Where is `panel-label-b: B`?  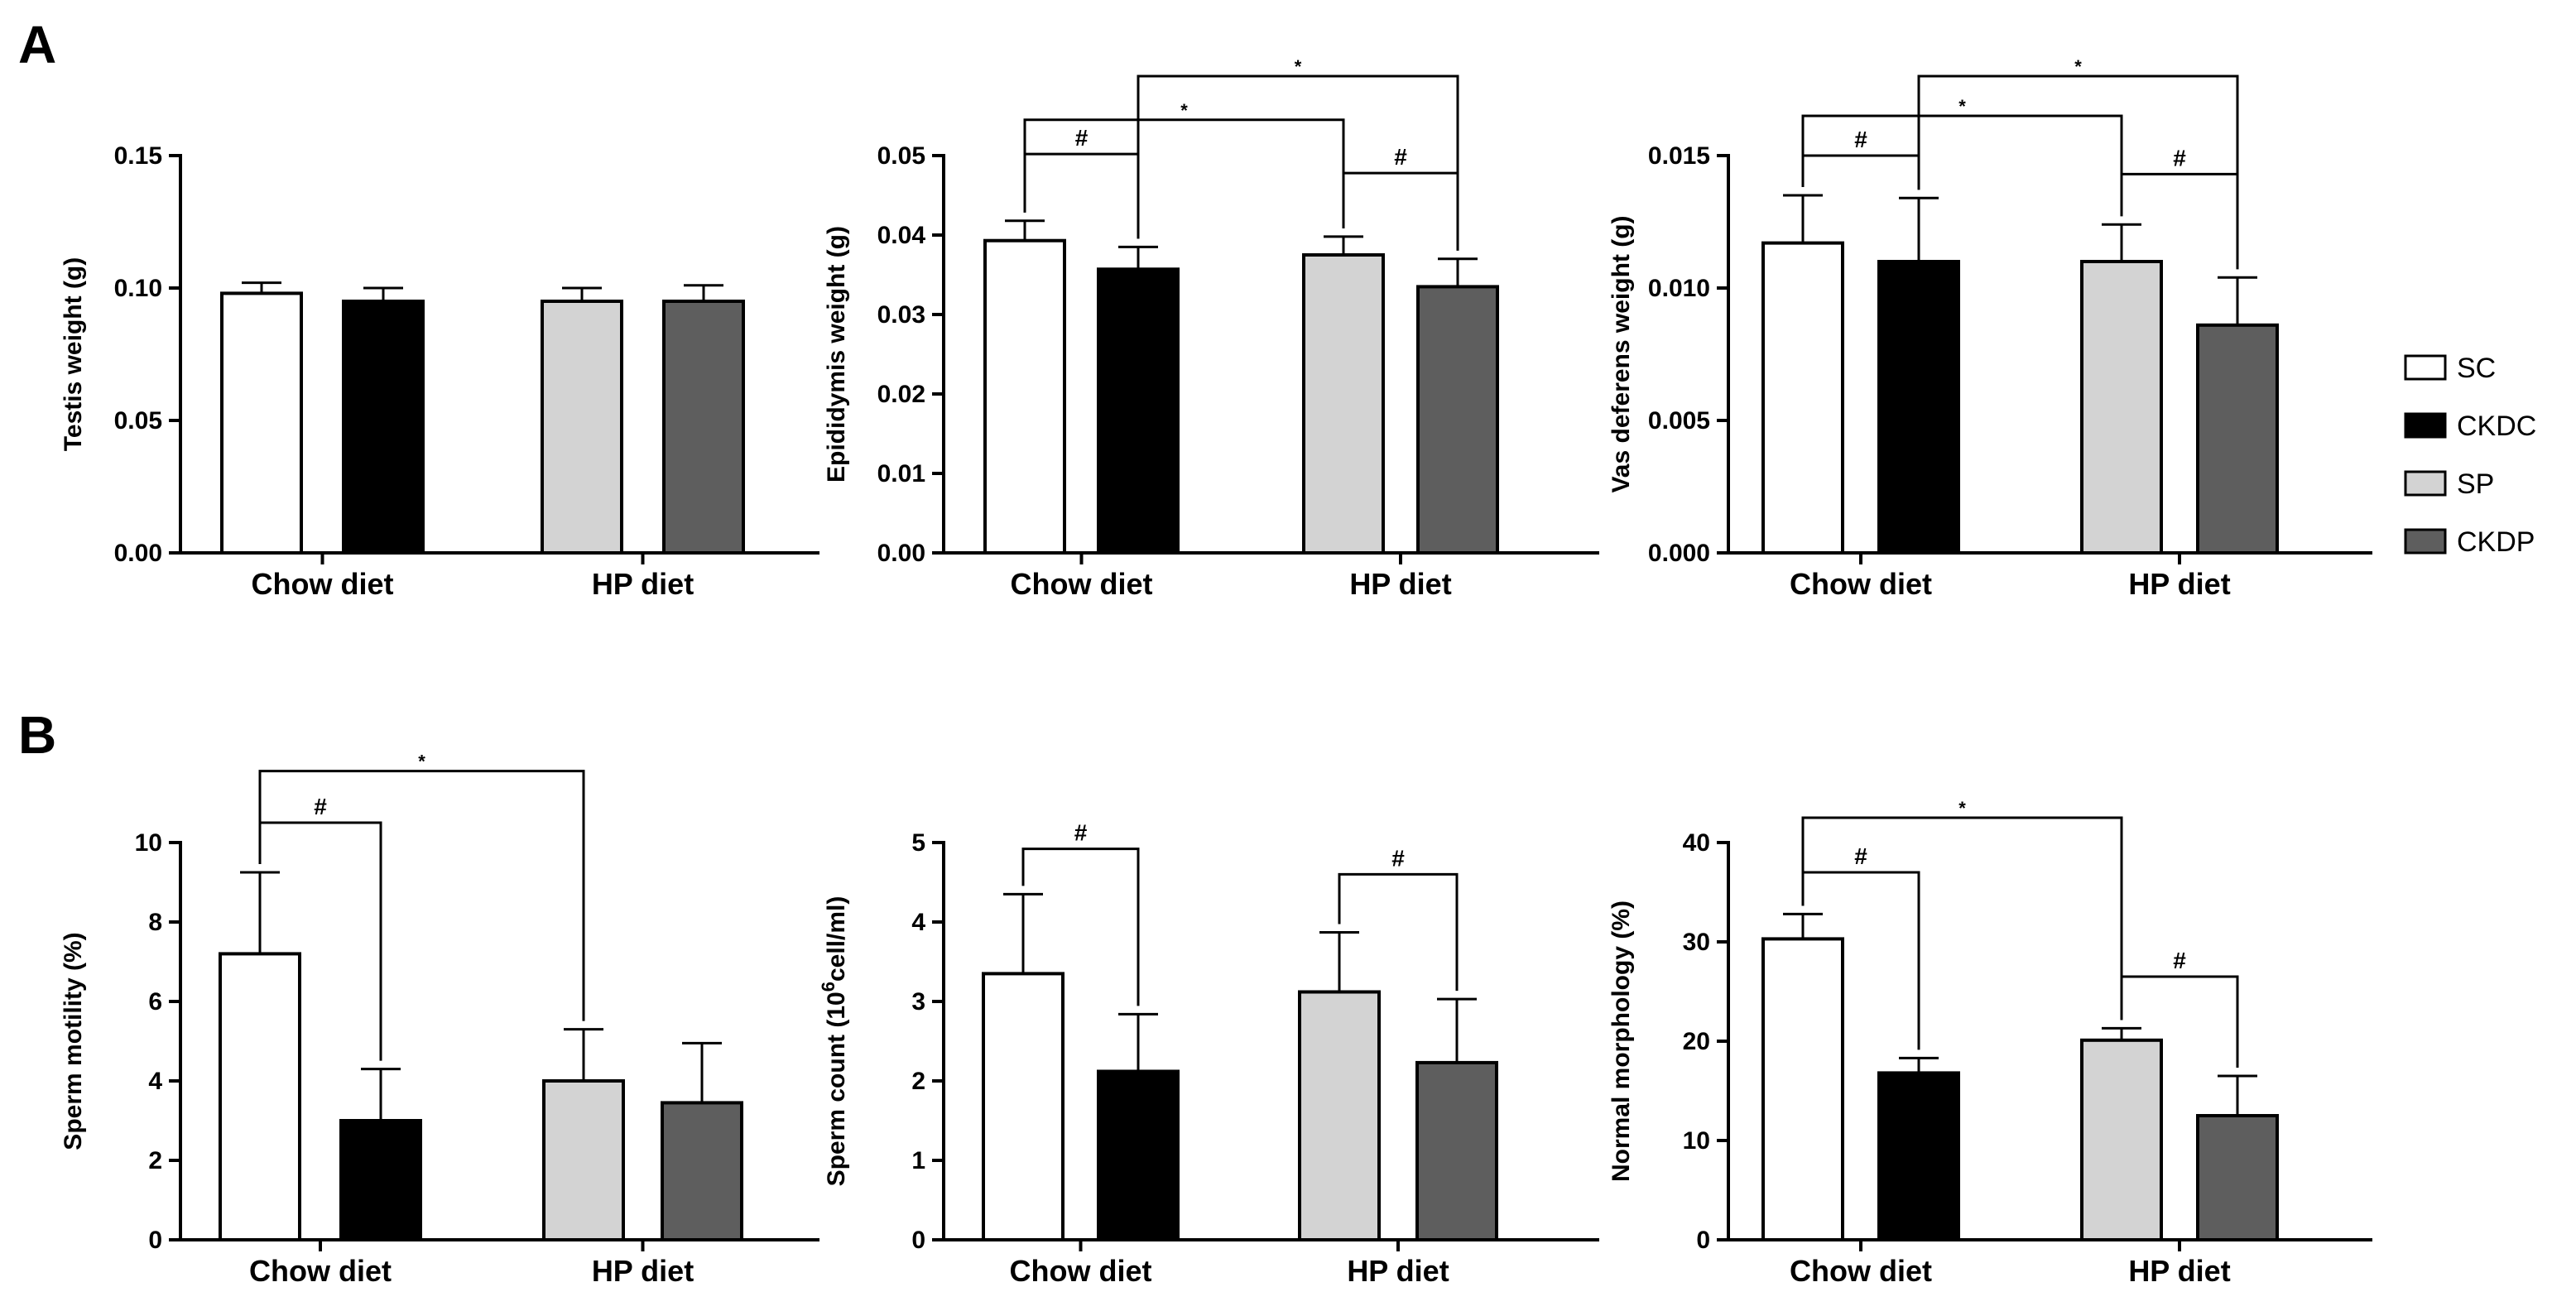 panel-label-b: B is located at coordinates (37, 735).